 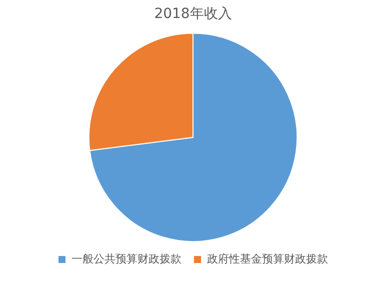 I want to click on chart-title: 2018年收入, so click(x=193, y=14).